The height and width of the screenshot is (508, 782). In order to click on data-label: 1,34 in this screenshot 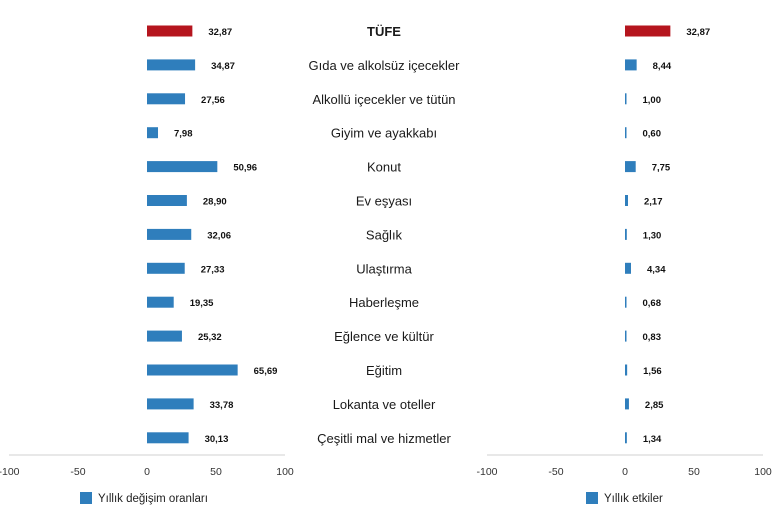, I will do `click(652, 439)`.